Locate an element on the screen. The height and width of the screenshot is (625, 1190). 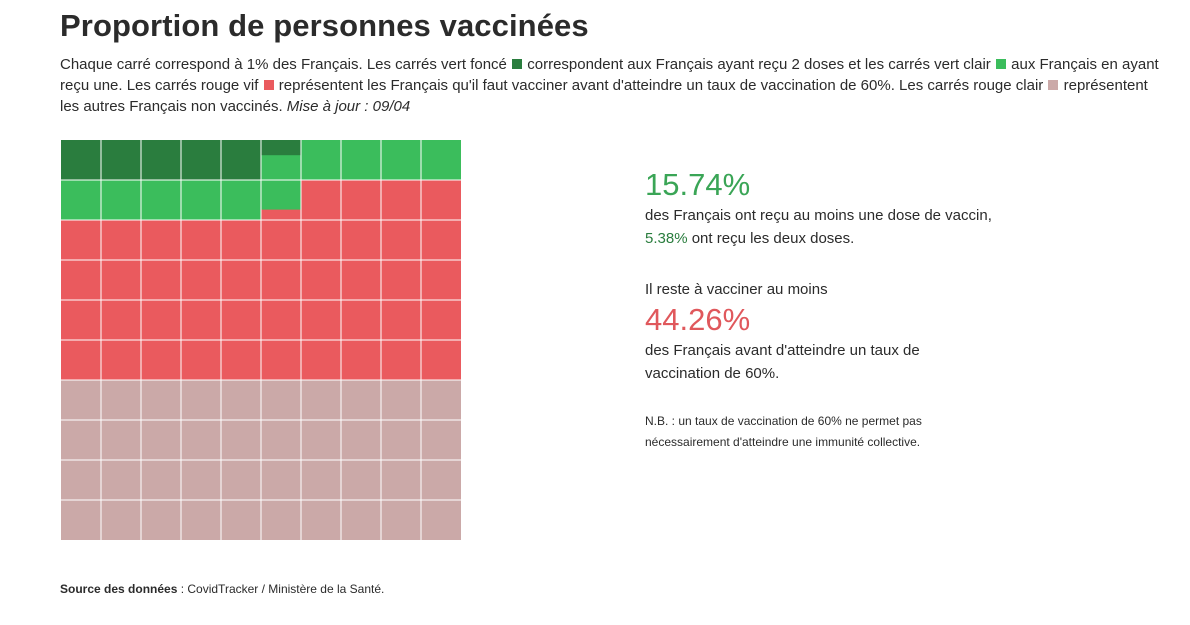
waffle-fraction-cell-two-doses is located at coordinates (281, 148).